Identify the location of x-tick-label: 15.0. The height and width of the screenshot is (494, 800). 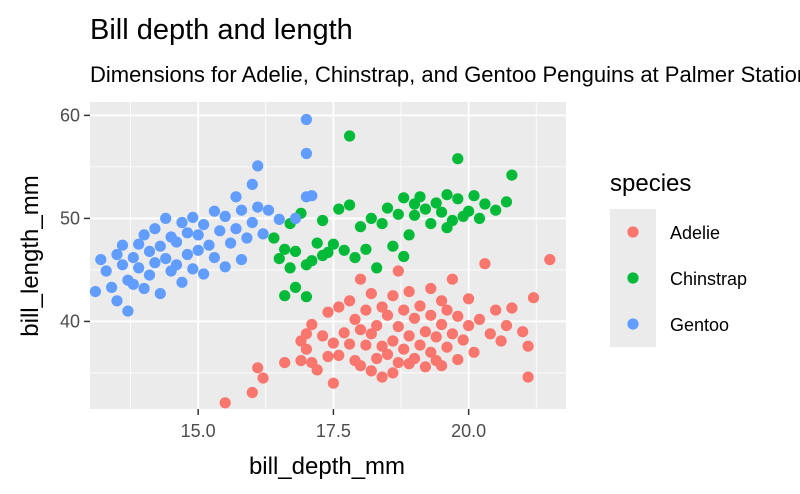
(198, 431).